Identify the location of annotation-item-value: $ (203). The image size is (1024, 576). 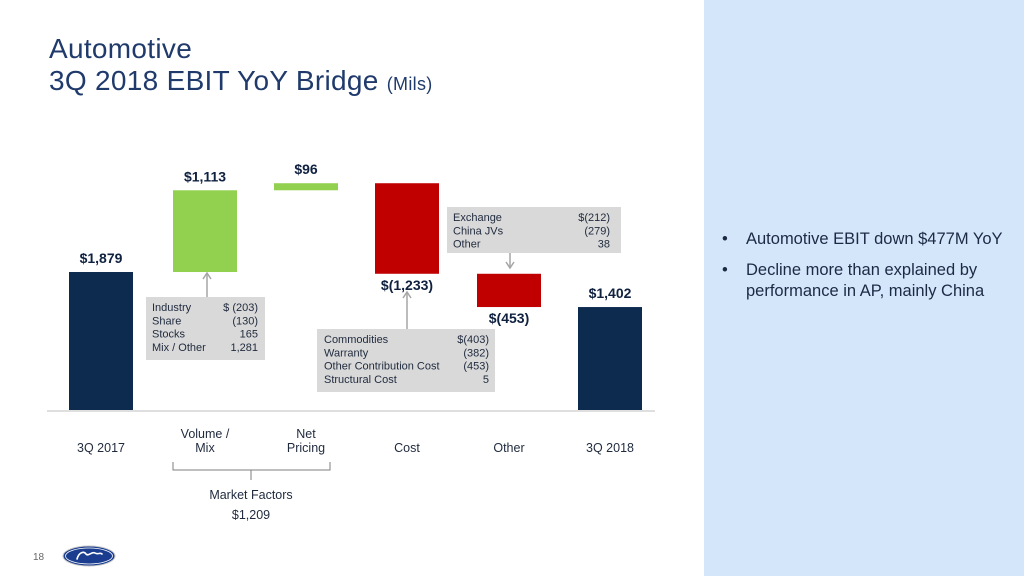
(240, 308).